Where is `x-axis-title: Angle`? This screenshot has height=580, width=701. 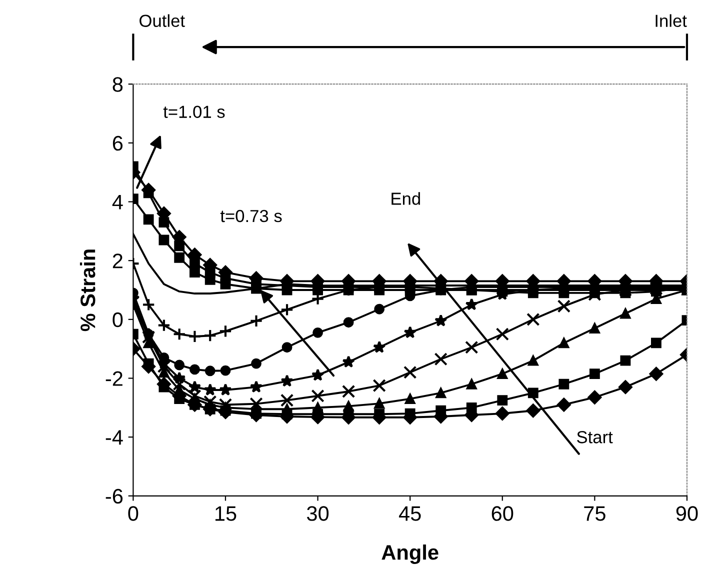
x-axis-title: Angle is located at coordinates (410, 554).